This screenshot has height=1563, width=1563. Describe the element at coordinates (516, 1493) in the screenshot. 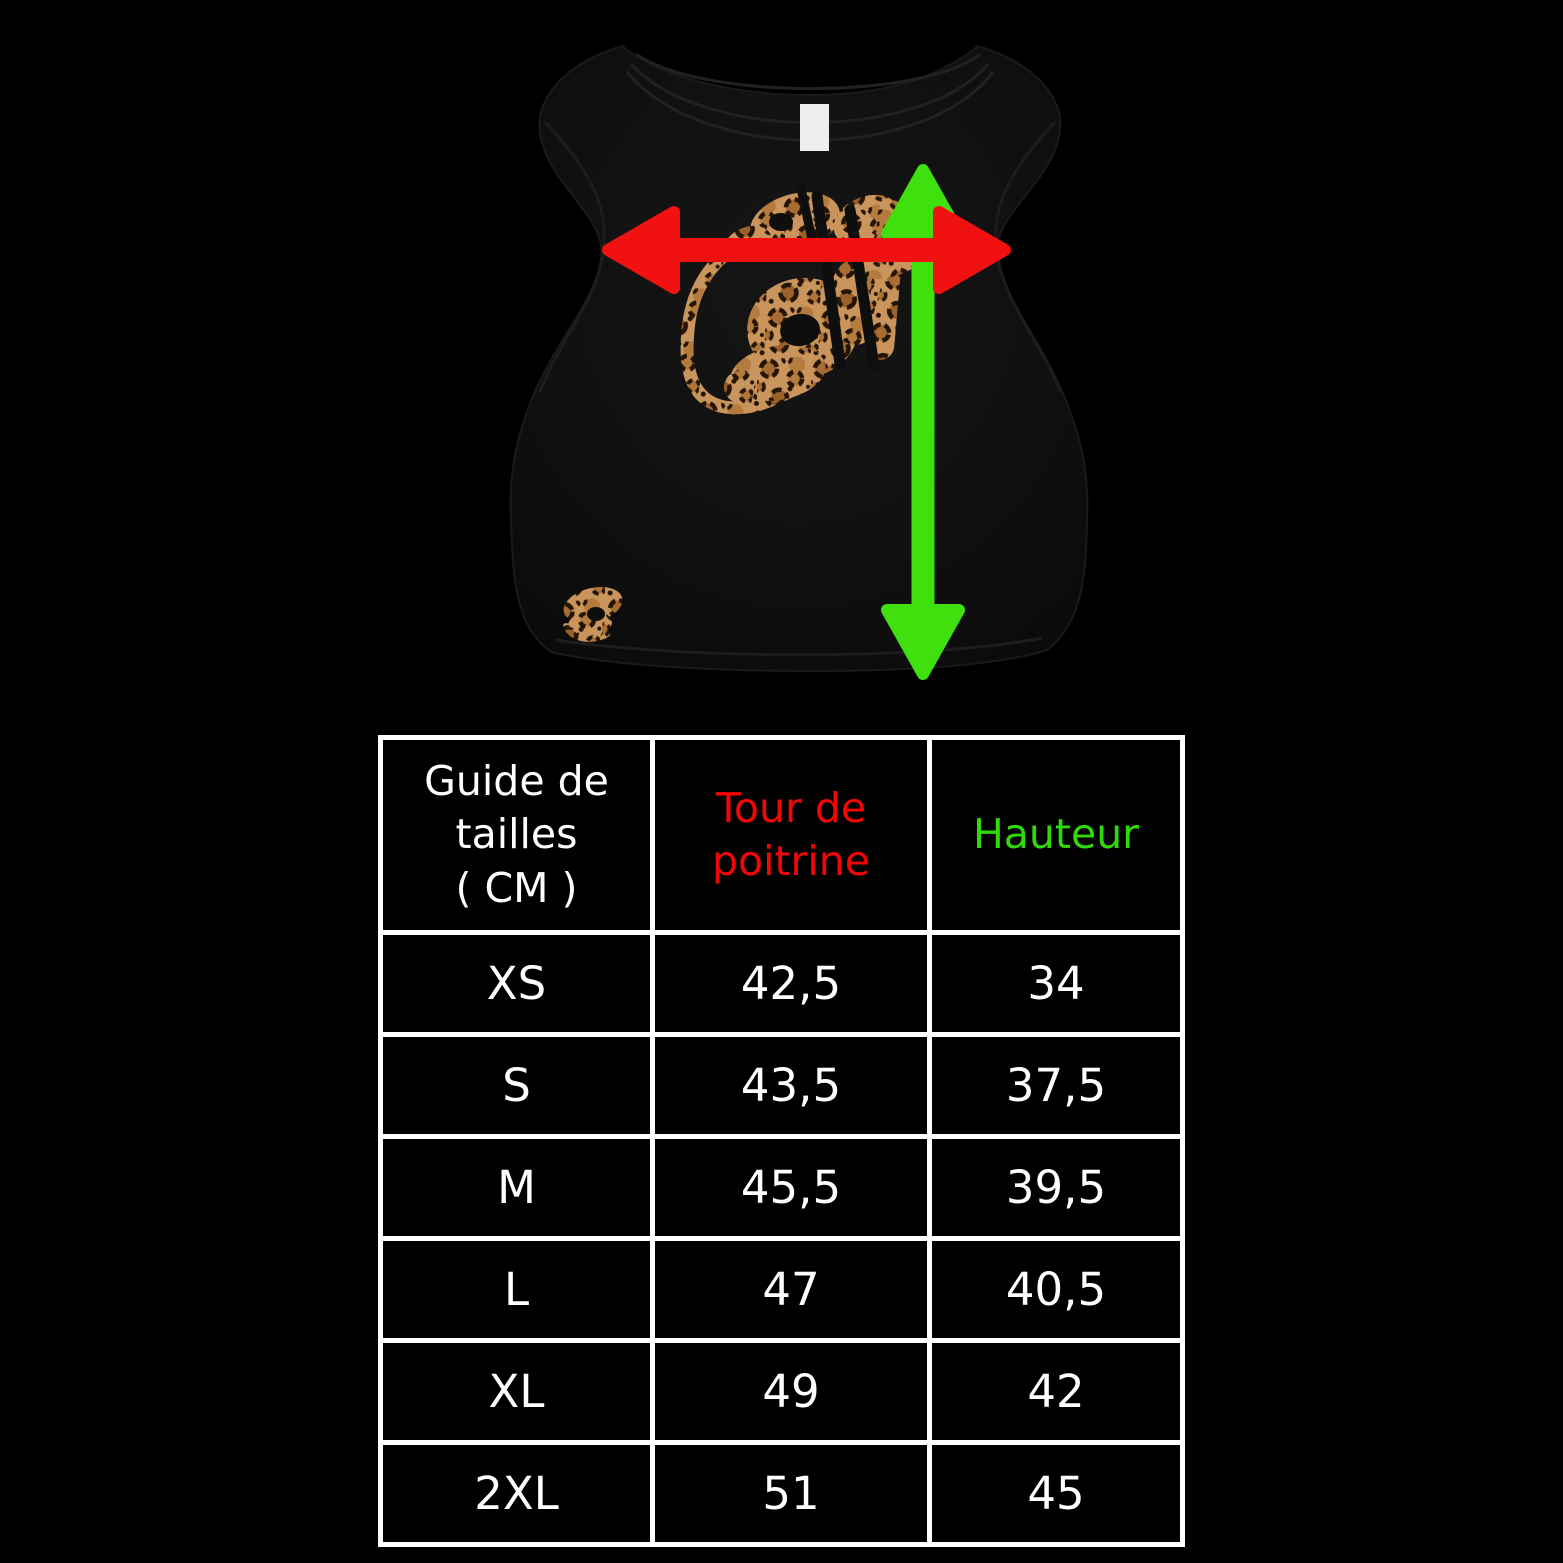

I see `size-label: 2XL` at that location.